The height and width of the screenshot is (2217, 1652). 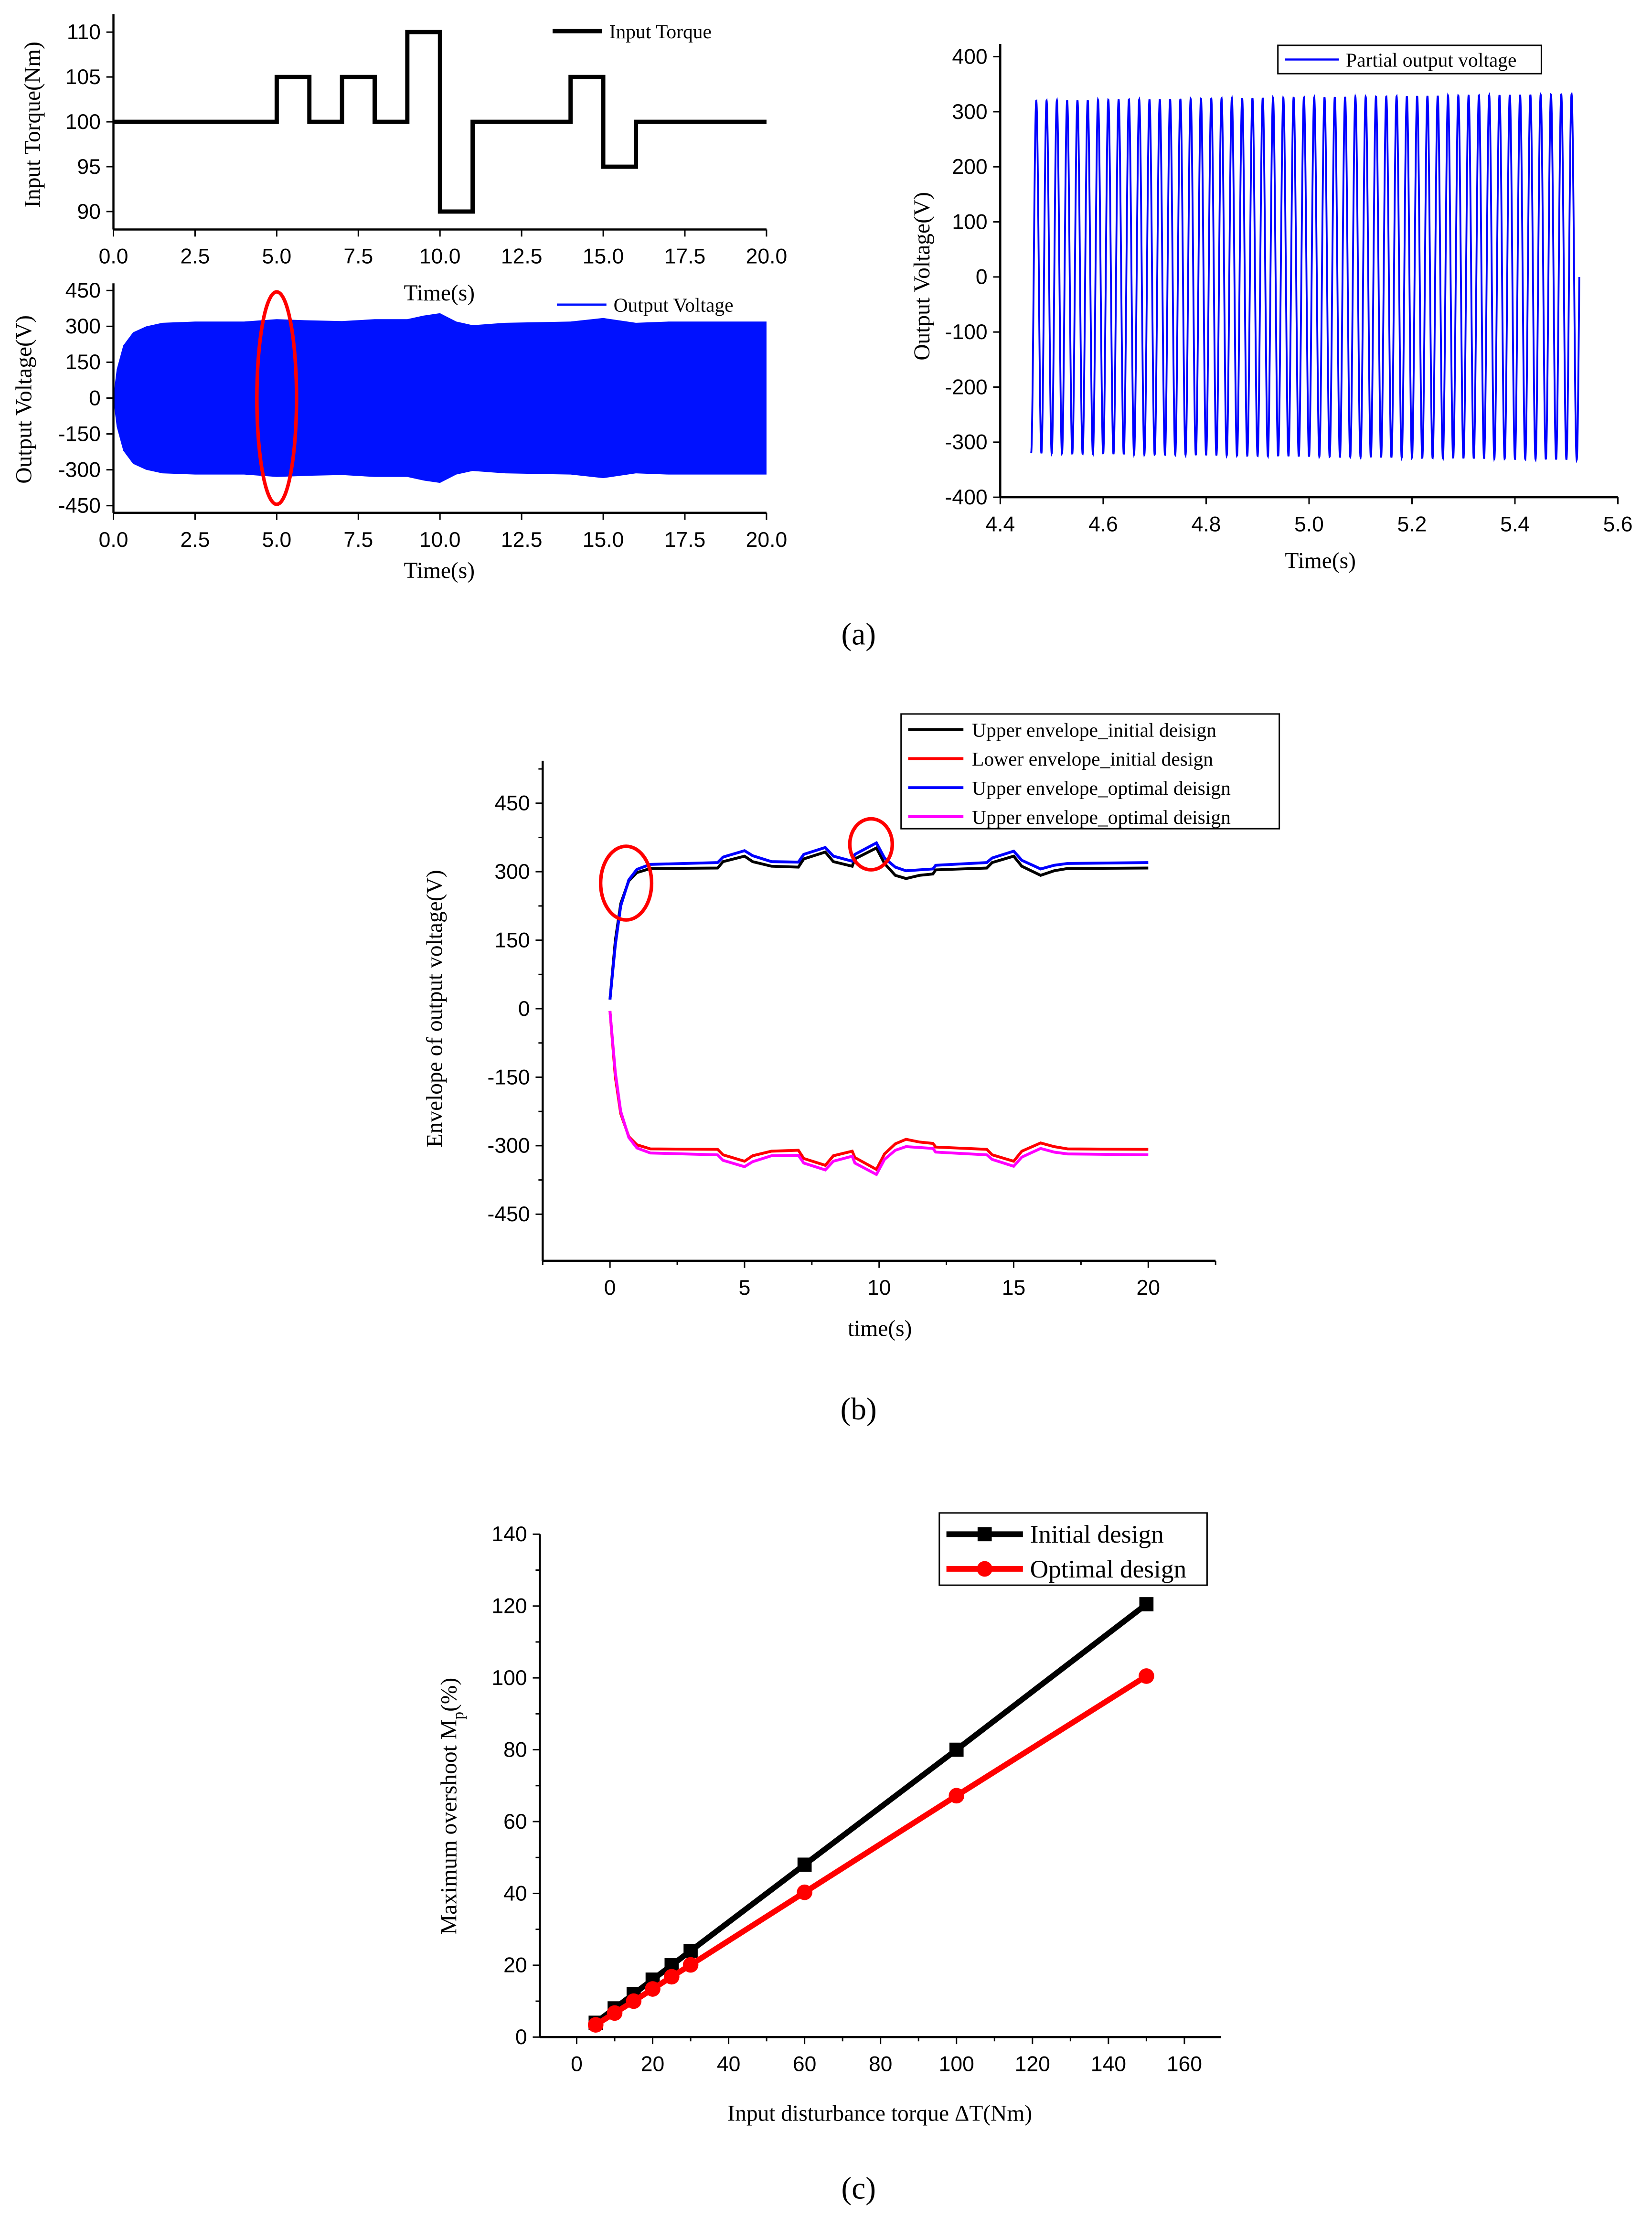 I want to click on x-axis-title: Input disturbance torque ΔT(Nm), so click(x=879, y=2114).